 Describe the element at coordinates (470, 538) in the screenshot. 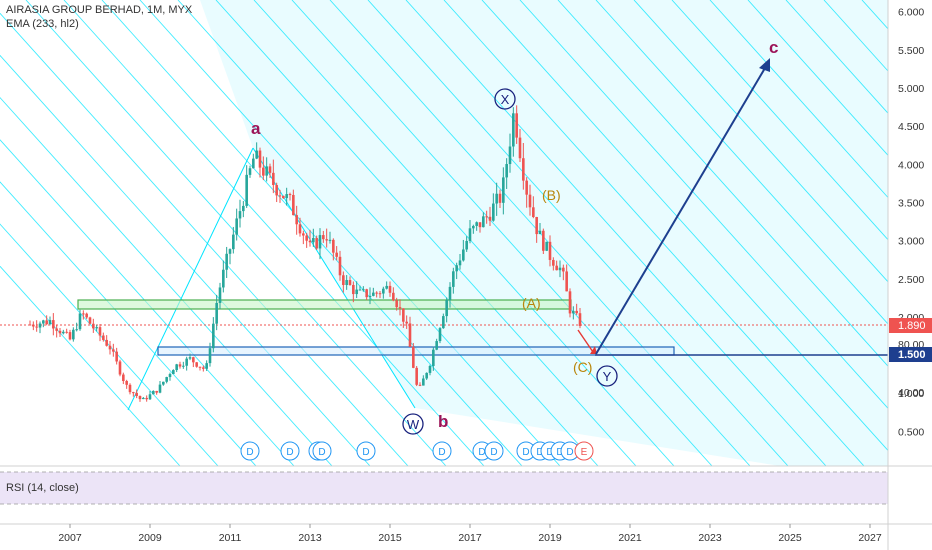

I see `time-tick-label: 2017` at that location.